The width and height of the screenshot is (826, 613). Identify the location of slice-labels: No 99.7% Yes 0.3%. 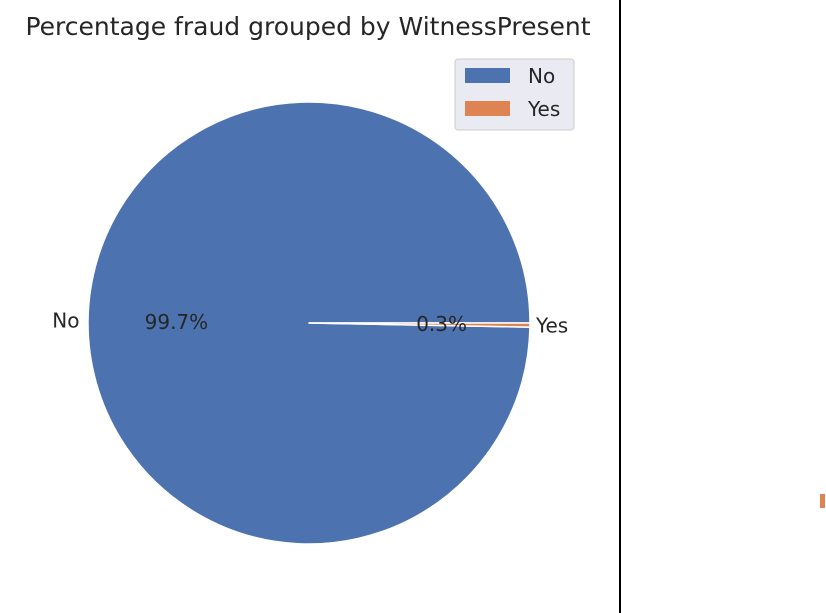
(310, 323).